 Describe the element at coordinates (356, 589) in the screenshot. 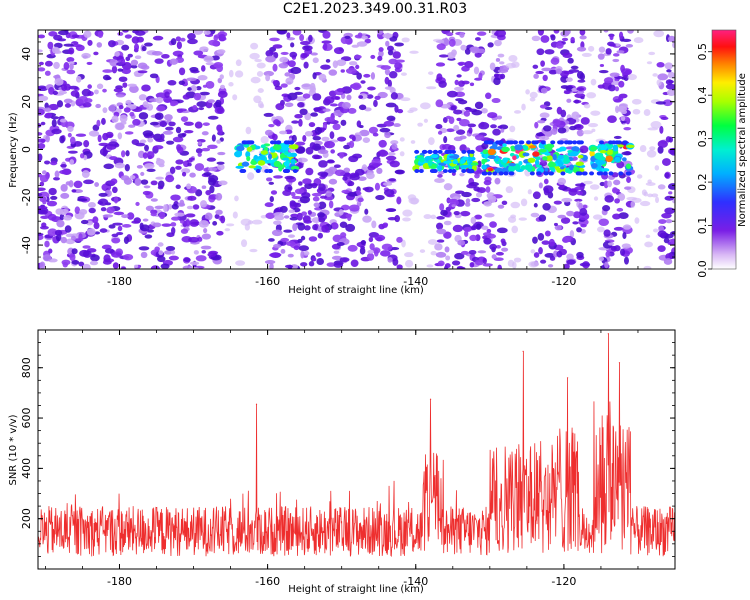

I see `snr-x-axis-label: Height of straight line (km)` at that location.